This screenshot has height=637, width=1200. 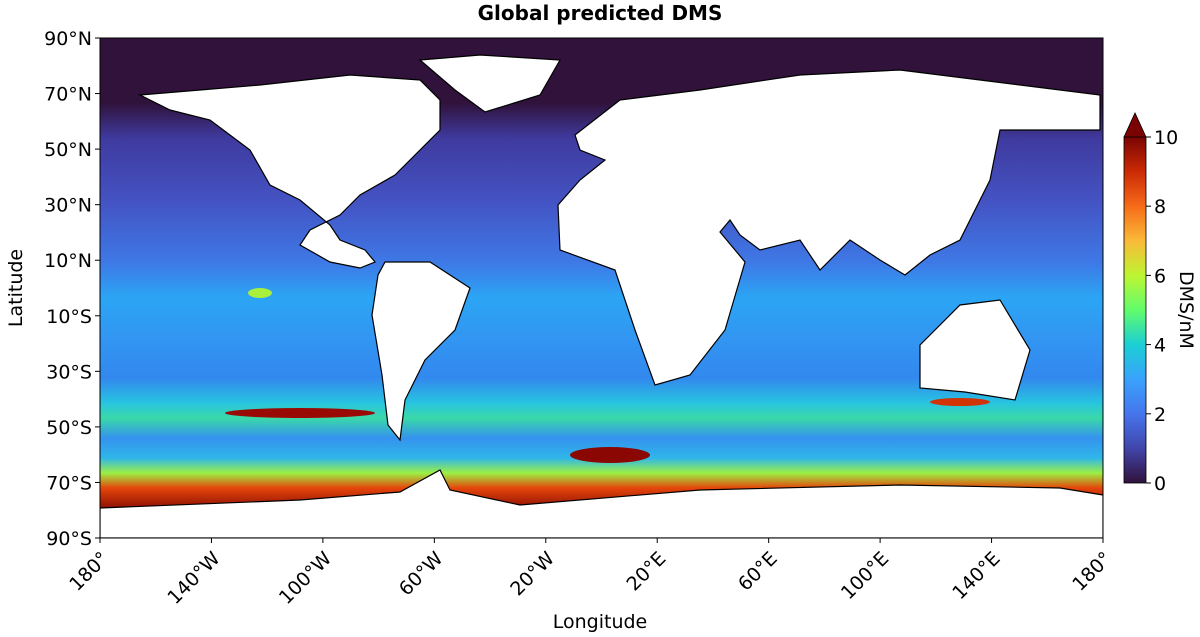 What do you see at coordinates (68, 150) in the screenshot?
I see `y-tick-label: 50°N` at bounding box center [68, 150].